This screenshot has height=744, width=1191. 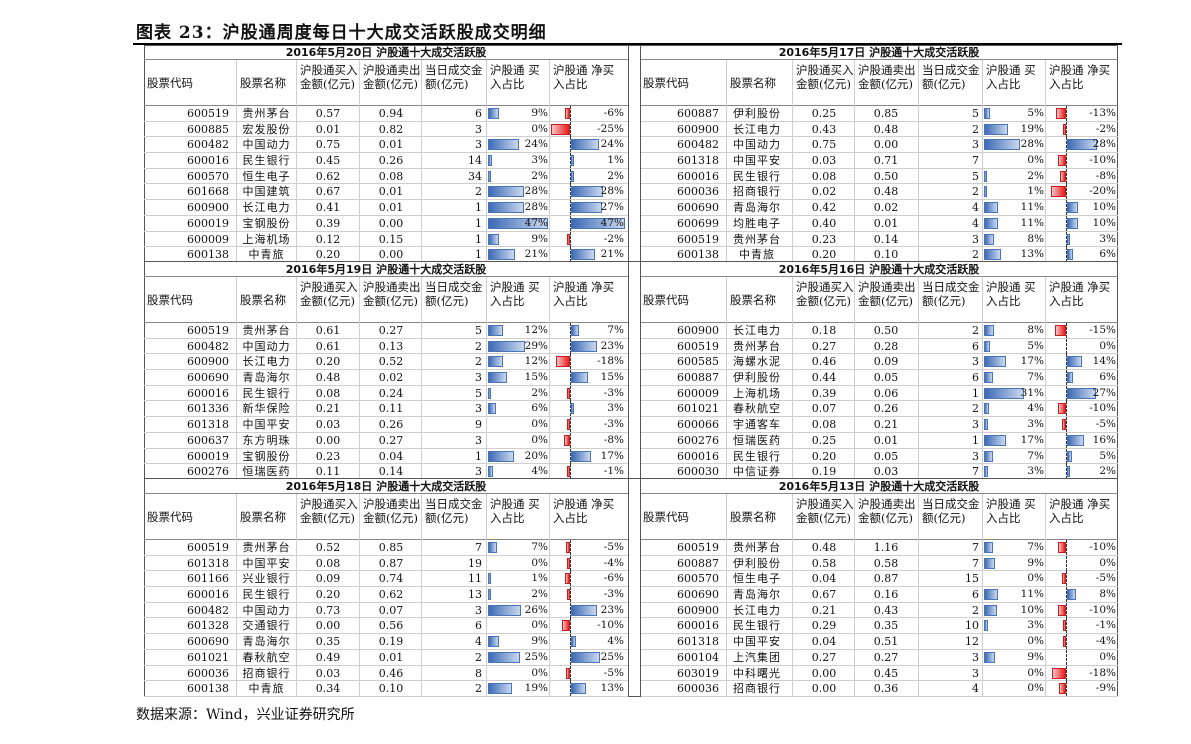 What do you see at coordinates (1011, 77) in the screenshot?
I see `column-header-bshare: 沪股通 买入占比` at bounding box center [1011, 77].